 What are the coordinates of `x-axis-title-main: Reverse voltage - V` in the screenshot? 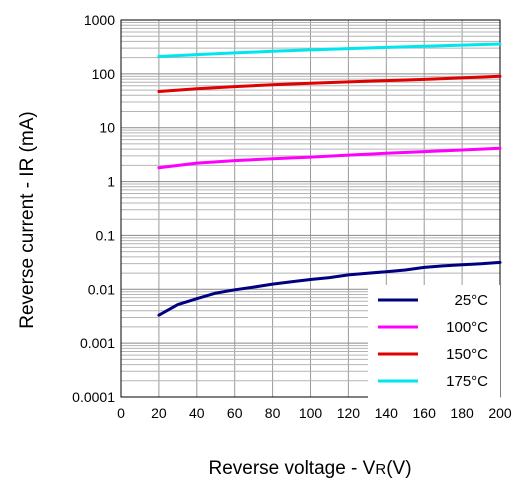 It's located at (291, 468).